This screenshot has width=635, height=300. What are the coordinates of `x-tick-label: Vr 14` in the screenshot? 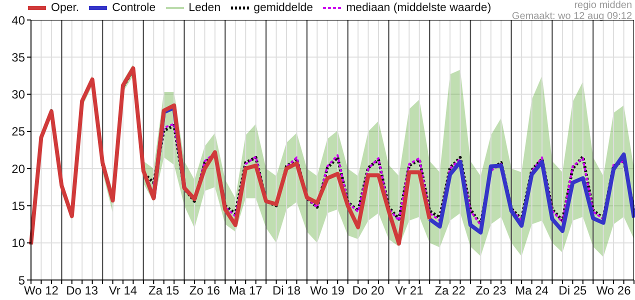 It's located at (123, 291).